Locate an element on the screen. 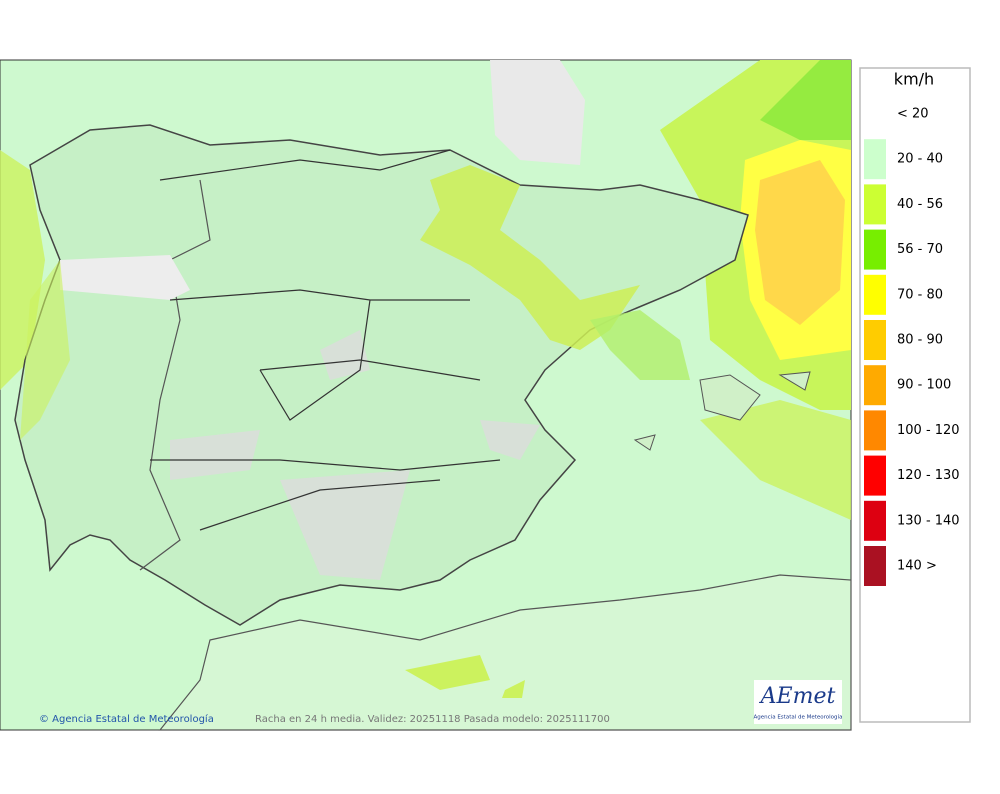 The image size is (1000, 794). relief is located at coordinates (355, 455).